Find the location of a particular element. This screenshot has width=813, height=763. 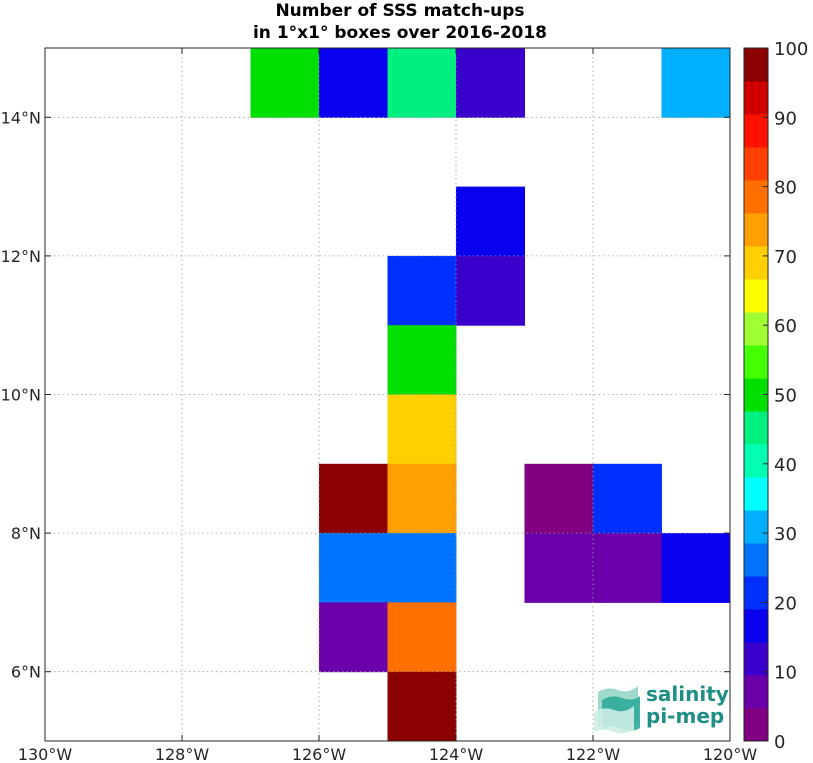

x-tick-label: 122°W is located at coordinates (593, 754).